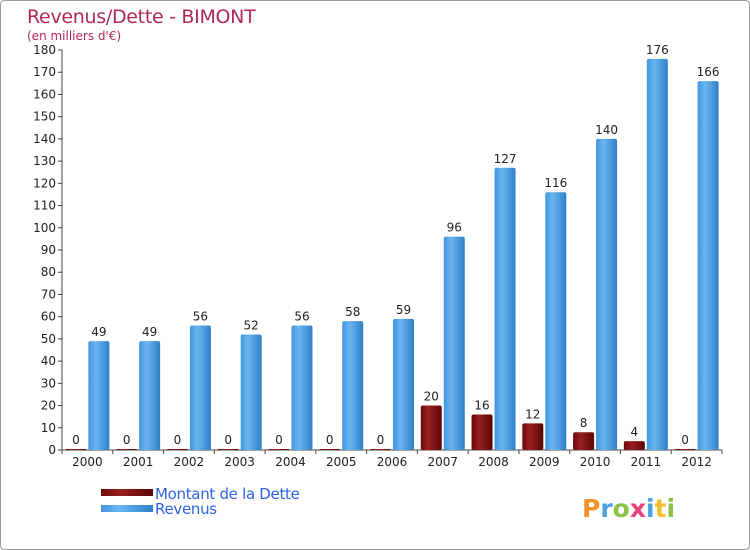 The width and height of the screenshot is (750, 550). I want to click on value-label-dette-2007: 20, so click(431, 397).